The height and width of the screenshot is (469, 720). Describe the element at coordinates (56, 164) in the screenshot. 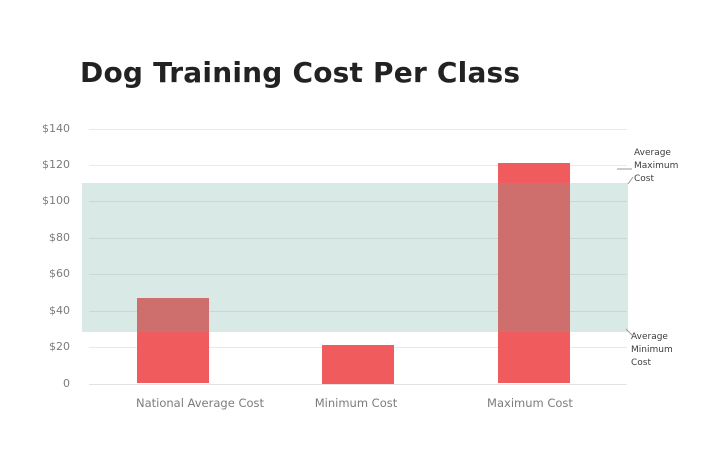

I see `y-axis-tick-label: $120` at that location.